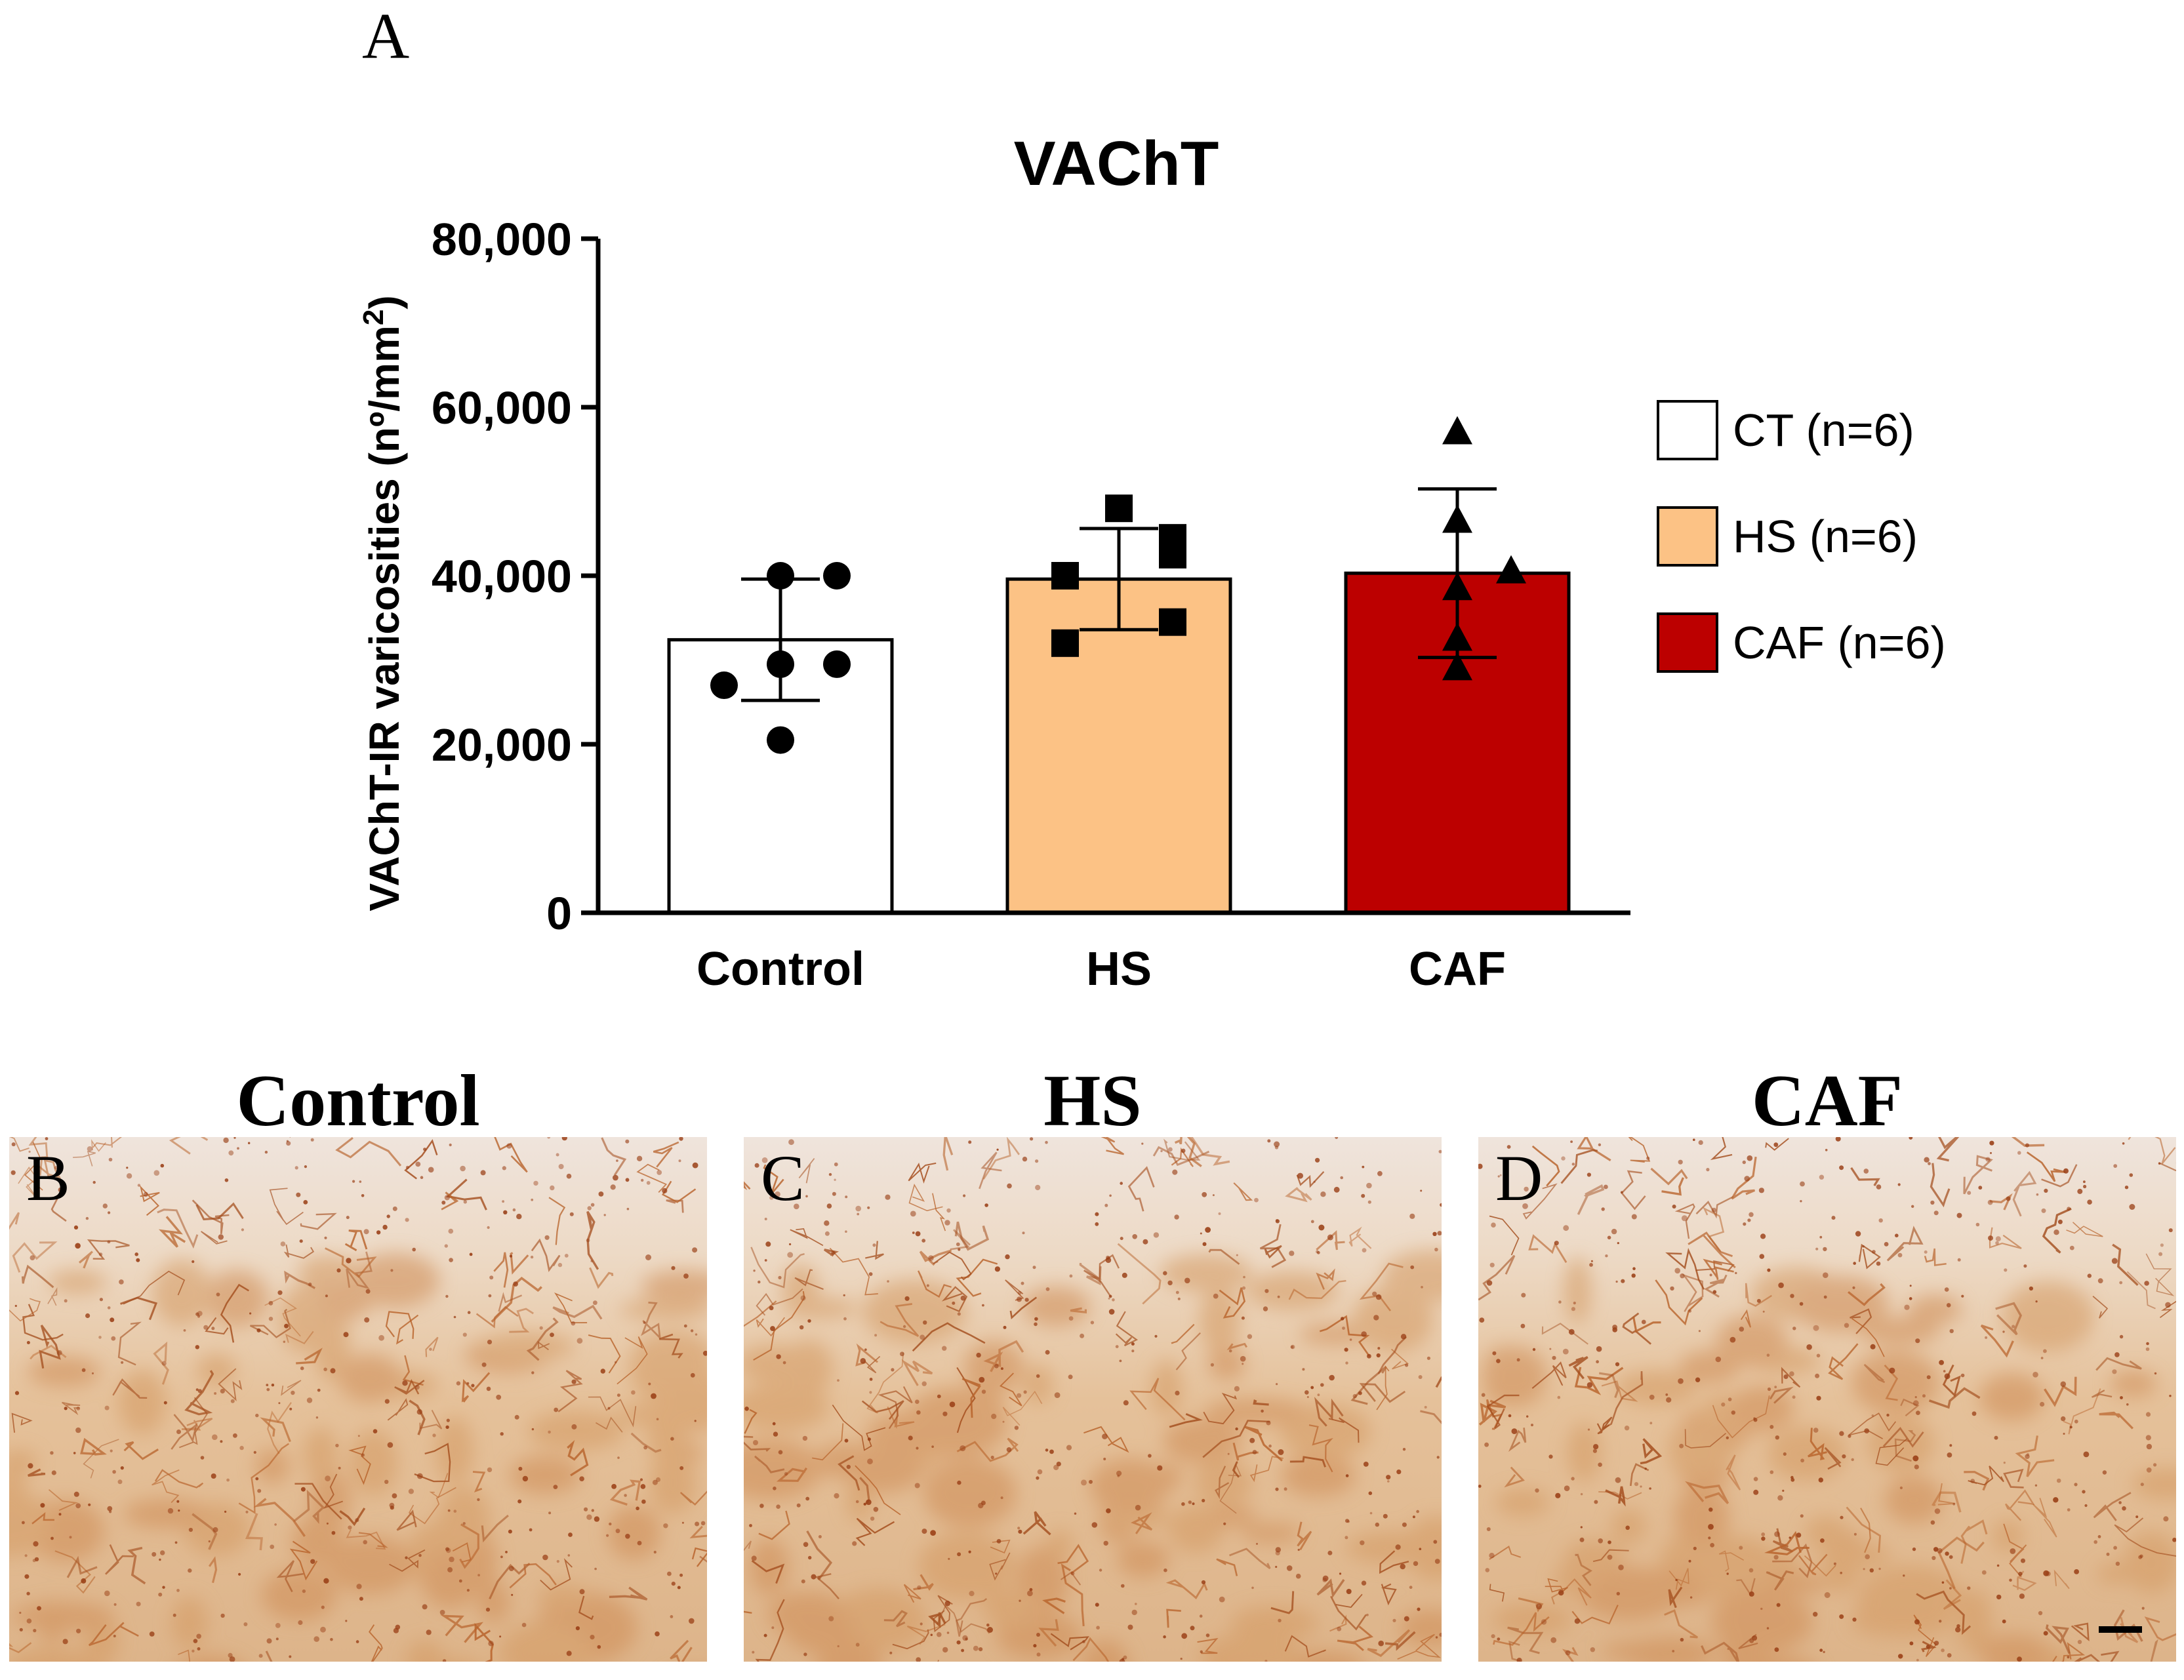  Describe the element at coordinates (384, 618) in the screenshot. I see `y-axis-label-text: VAChT-IR varicosities (nº/mm` at that location.